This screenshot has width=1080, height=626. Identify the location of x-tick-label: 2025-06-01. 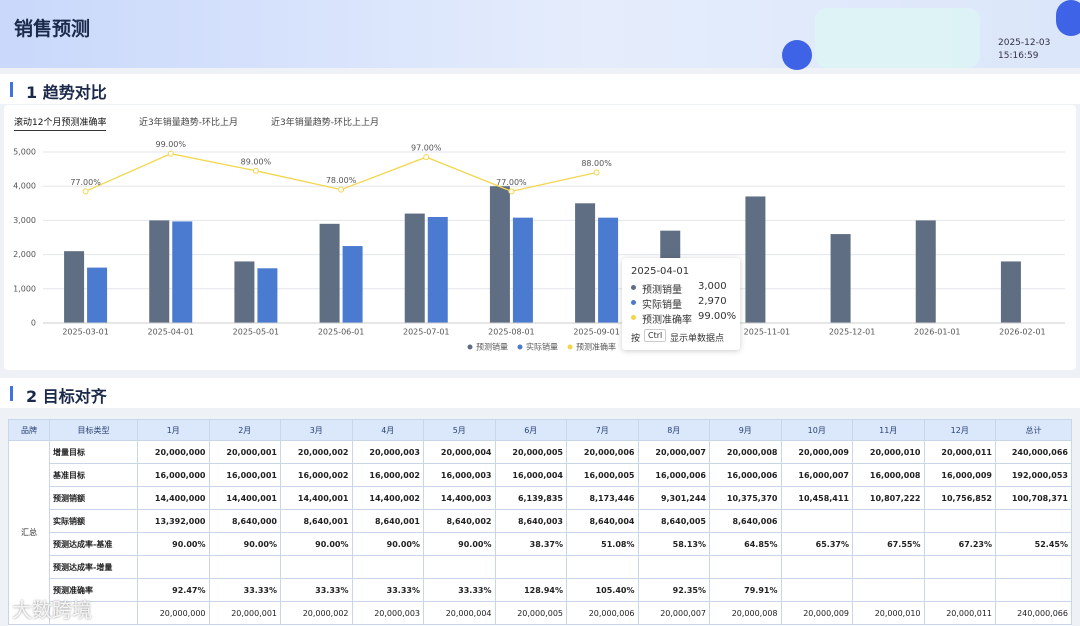
(341, 332).